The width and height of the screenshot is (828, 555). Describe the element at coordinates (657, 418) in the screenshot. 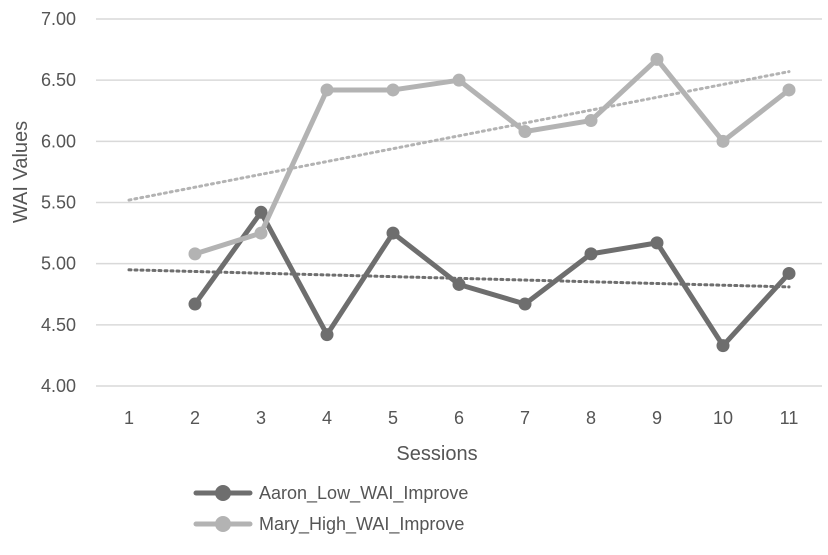

I see `x-tick-label: 9` at that location.